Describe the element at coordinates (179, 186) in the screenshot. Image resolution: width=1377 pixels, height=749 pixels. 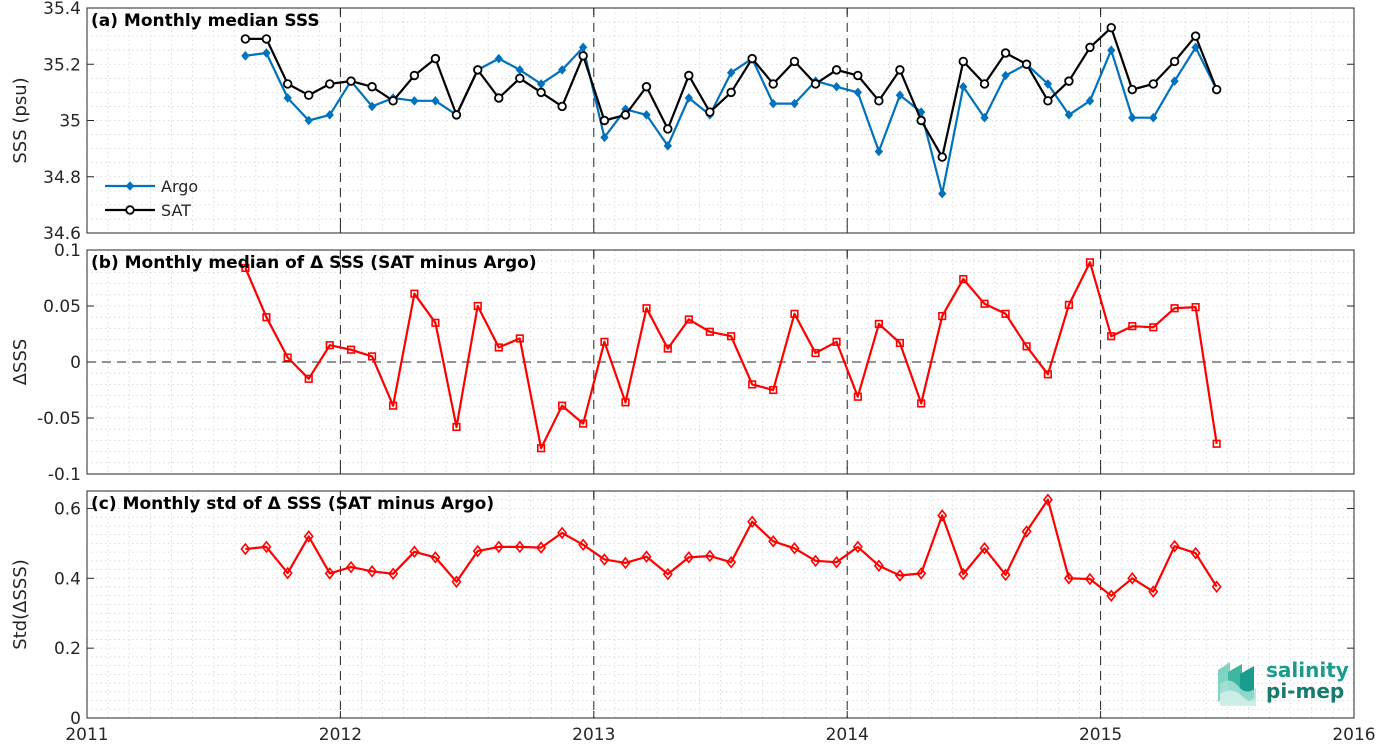
I see `legend-label: Argo` at that location.